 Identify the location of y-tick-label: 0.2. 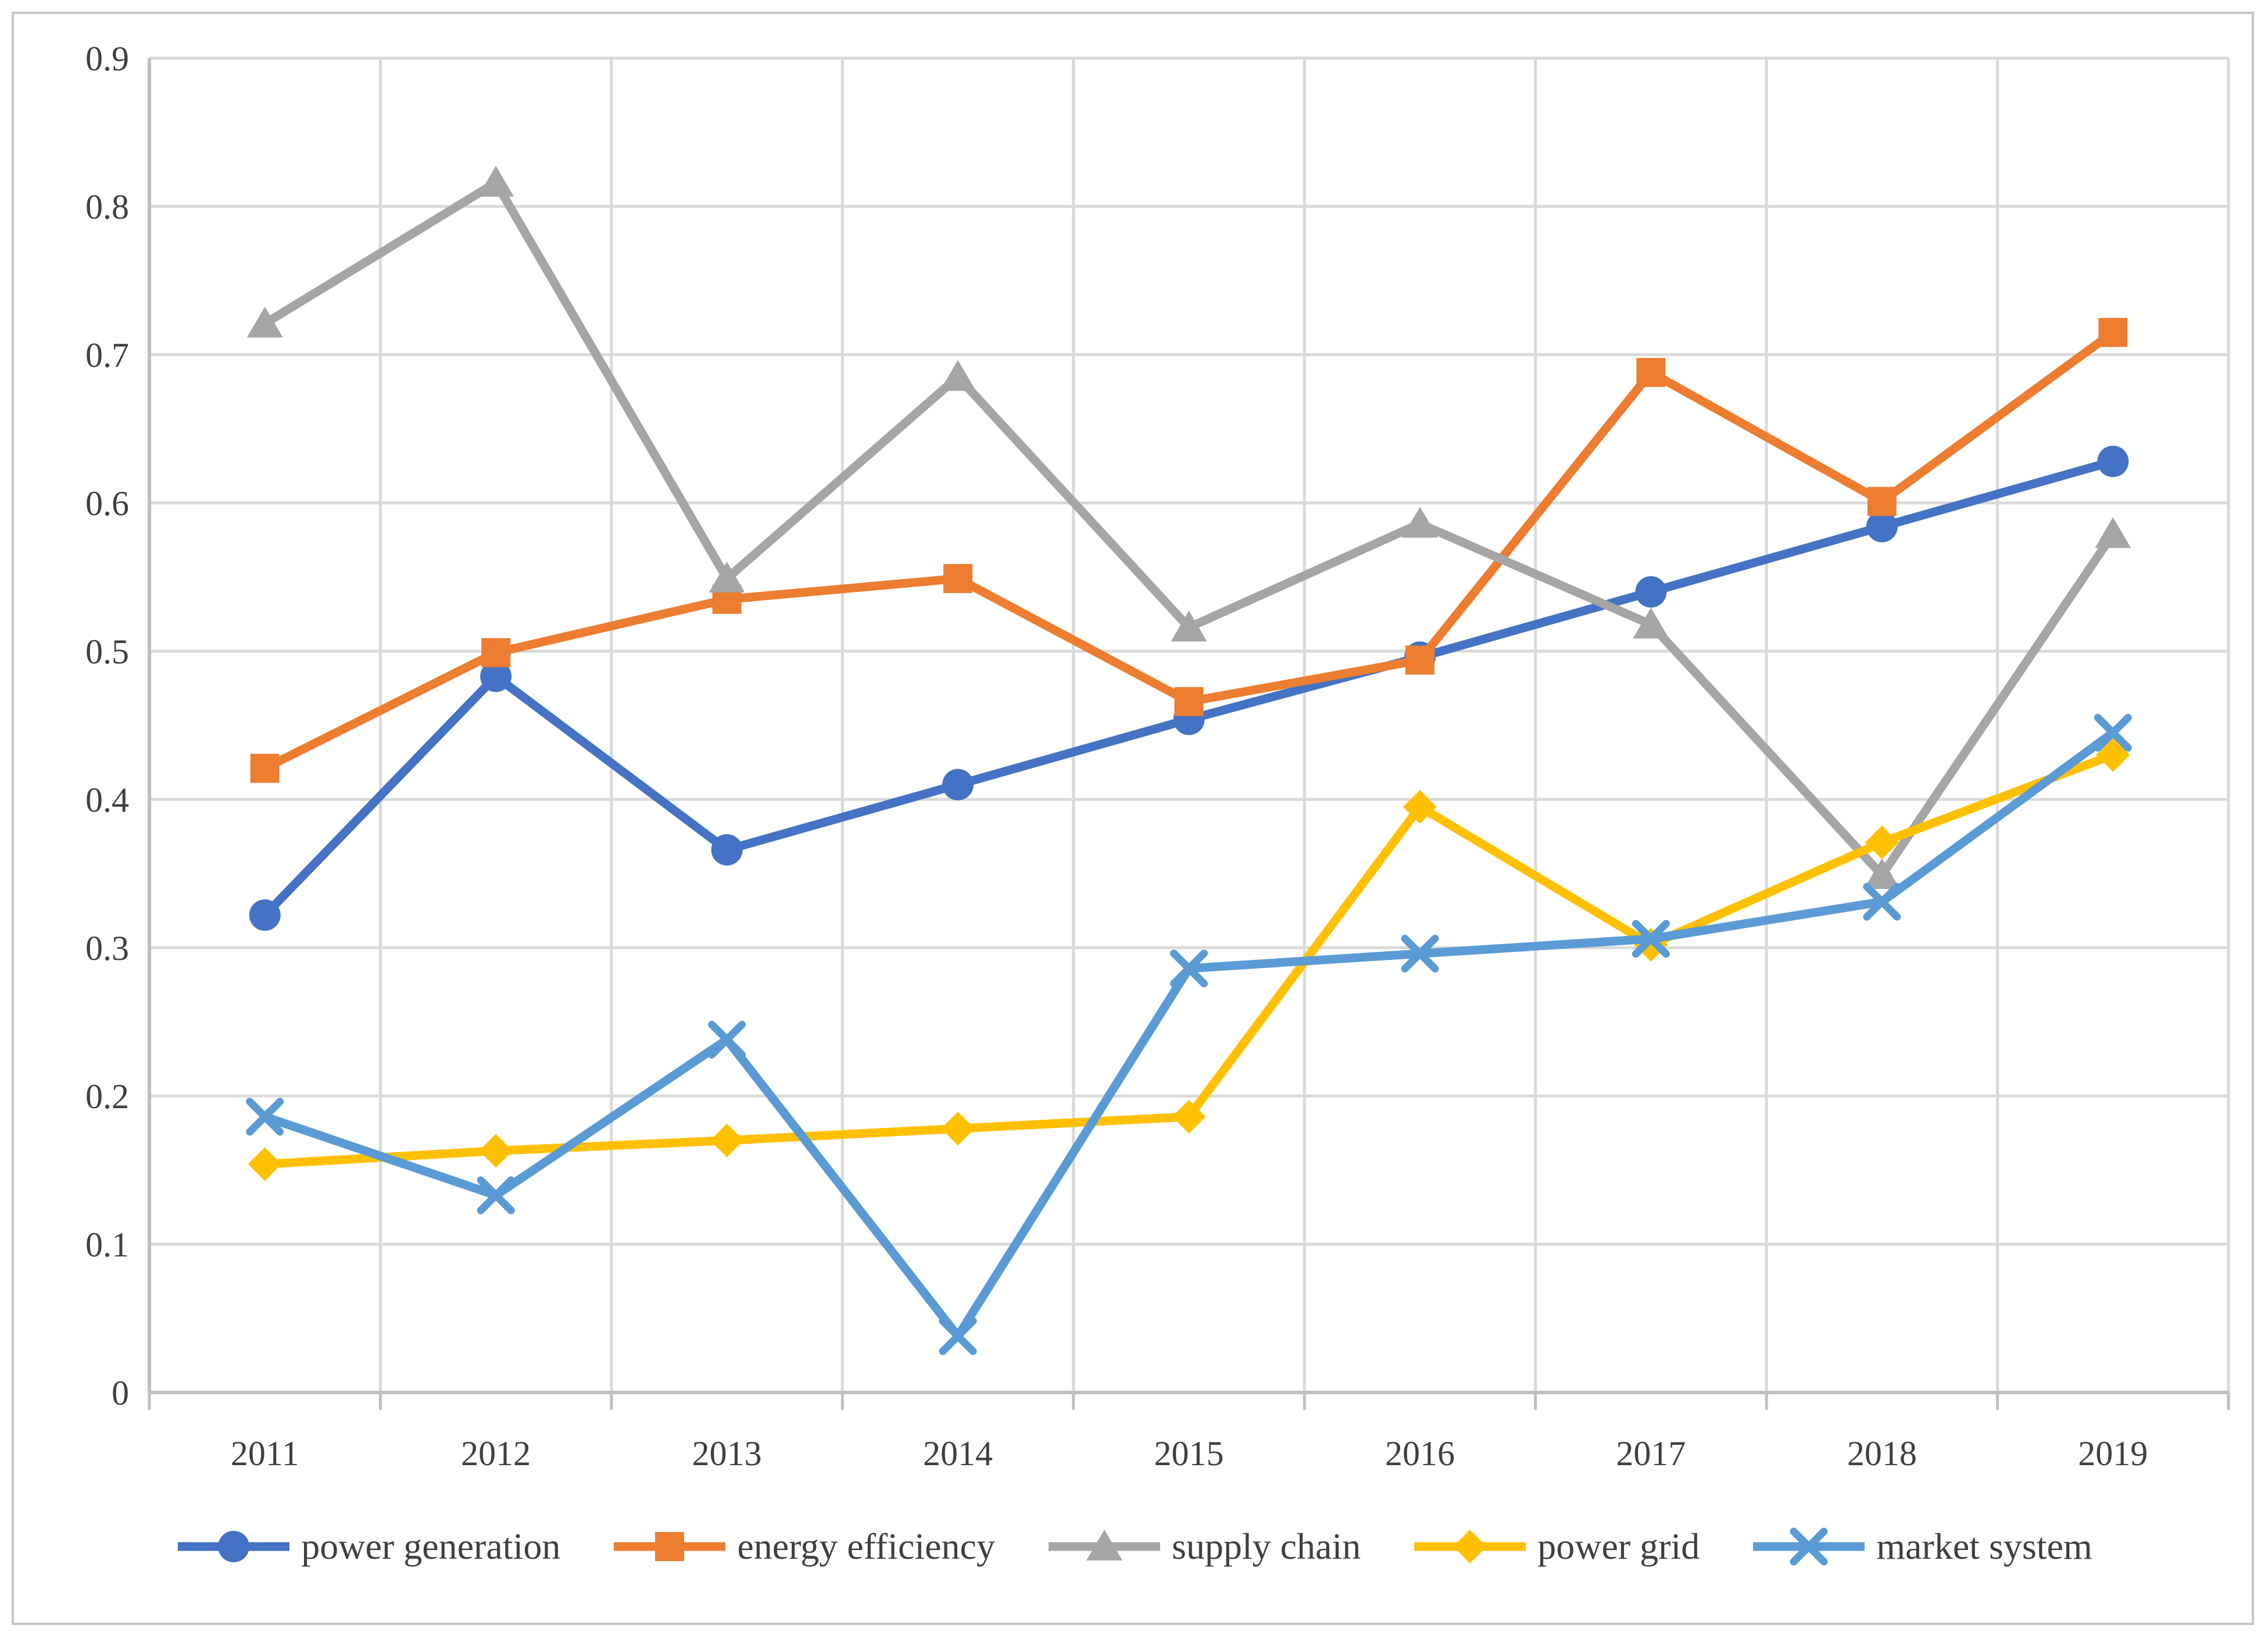
(107, 1096).